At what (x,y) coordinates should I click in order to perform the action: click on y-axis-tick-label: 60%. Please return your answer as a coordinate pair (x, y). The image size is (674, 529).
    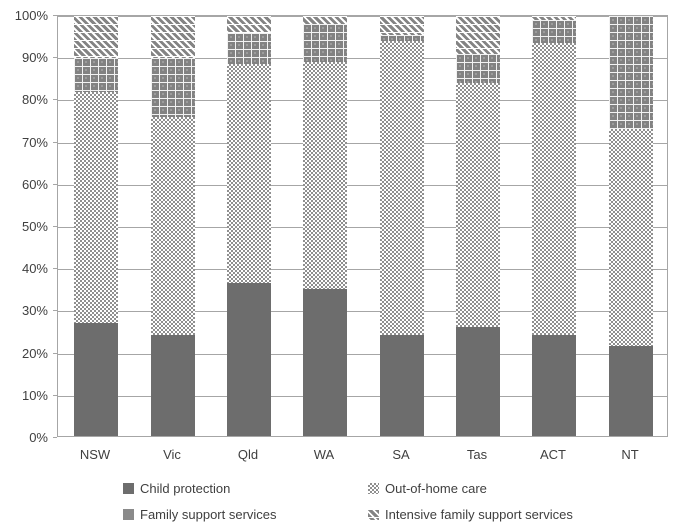
    Looking at the image, I should click on (34, 184).